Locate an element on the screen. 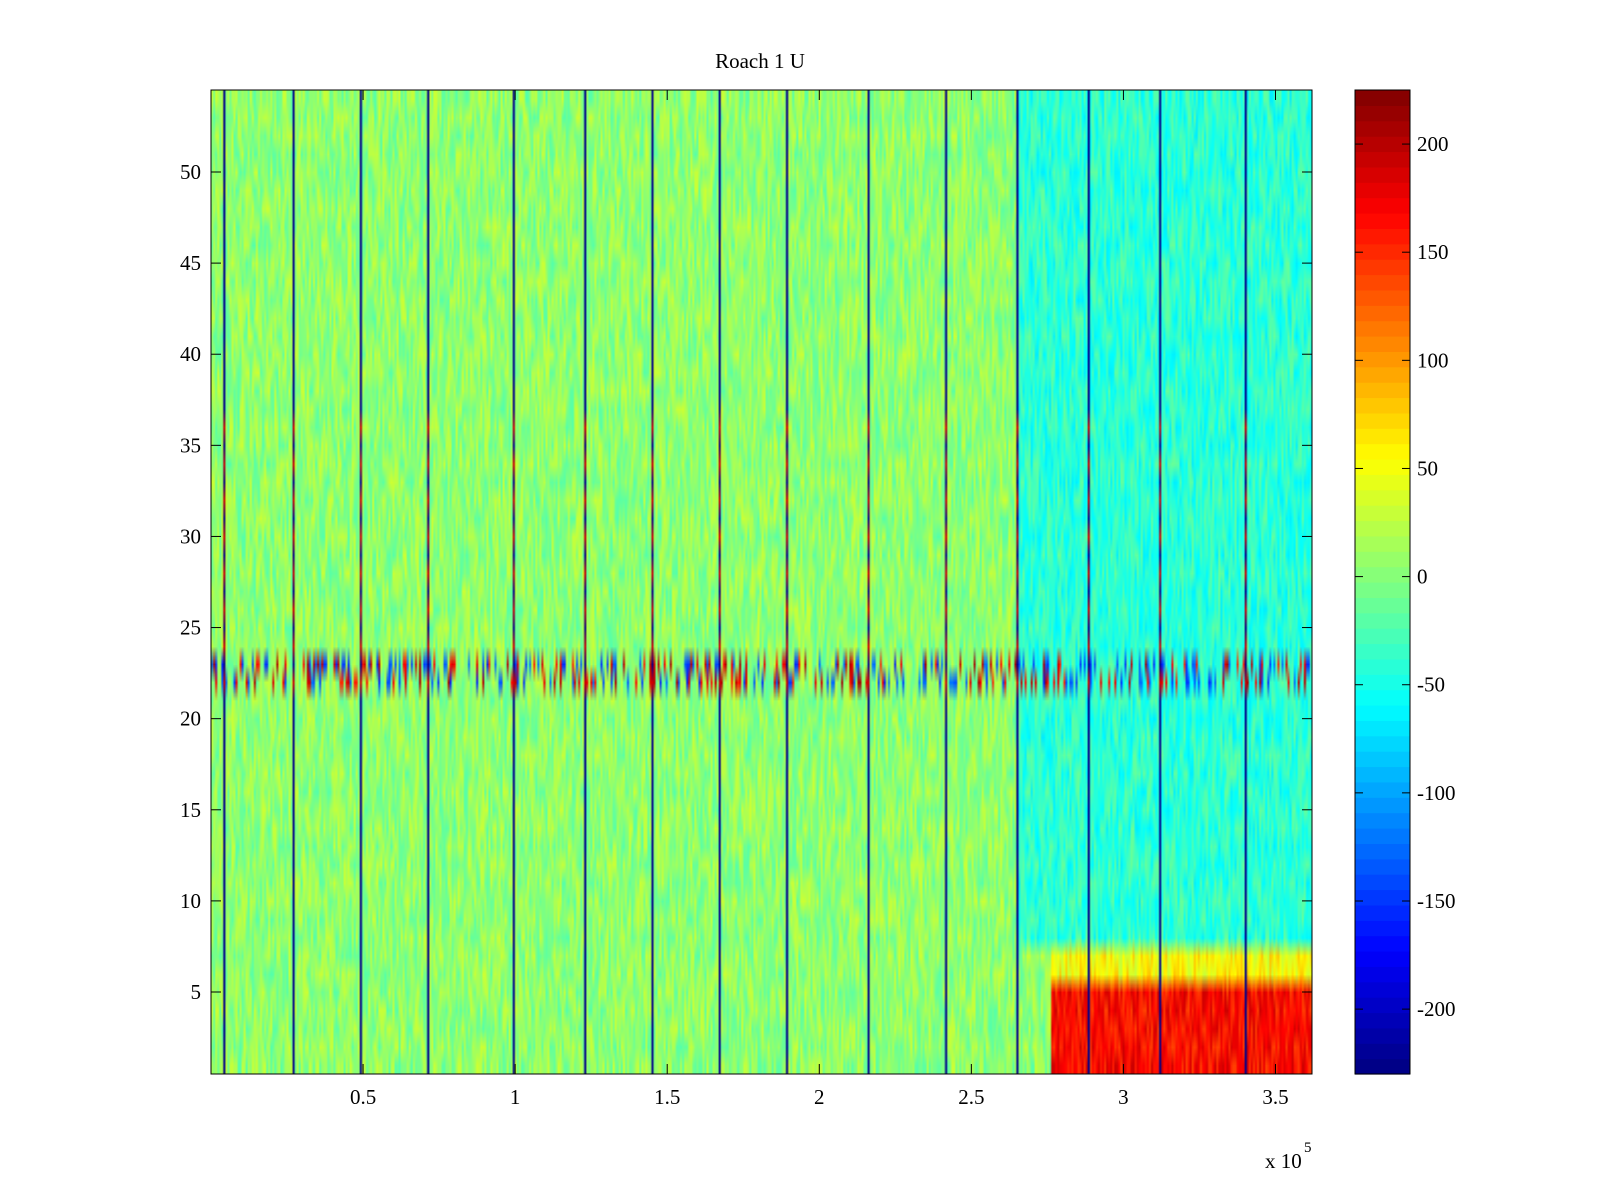 The width and height of the screenshot is (1600, 1200). x-tick-label: 2 is located at coordinates (819, 1097).